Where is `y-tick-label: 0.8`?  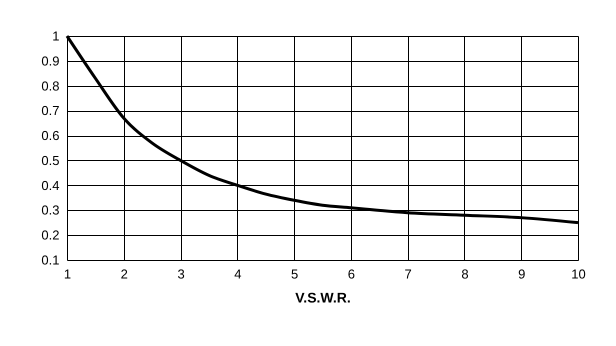
y-tick-label: 0.8 is located at coordinates (50, 86).